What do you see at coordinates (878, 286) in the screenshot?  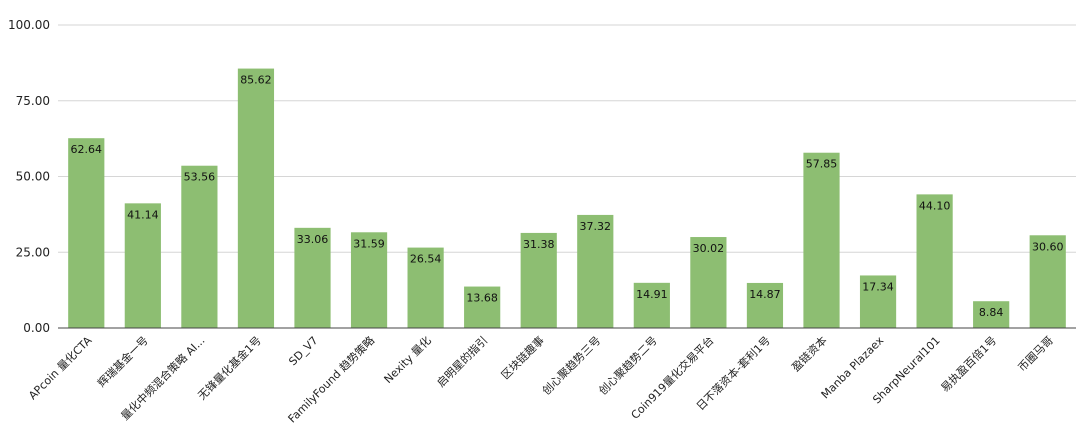 I see `data-label: 17.34` at bounding box center [878, 286].